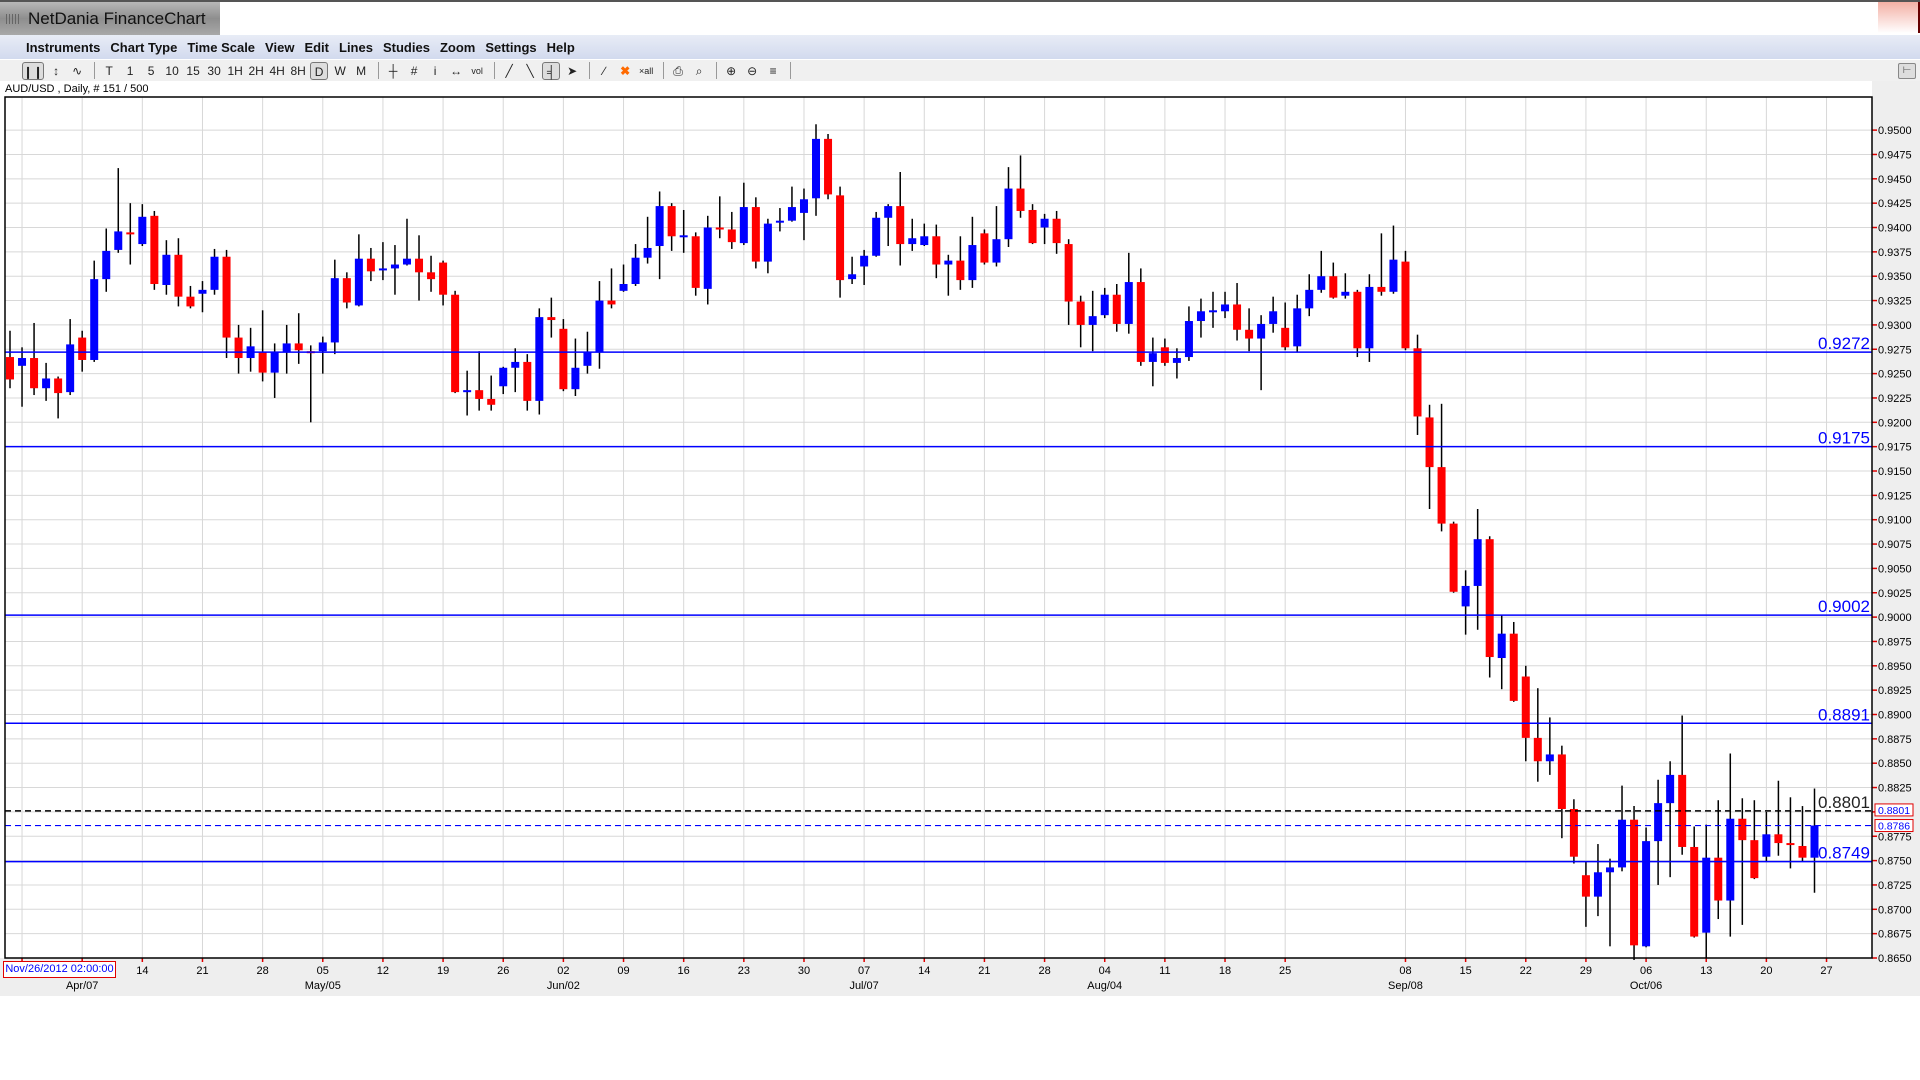 Image resolution: width=1920 pixels, height=1080 pixels. I want to click on timescale-1h-button: 1H, so click(235, 70).